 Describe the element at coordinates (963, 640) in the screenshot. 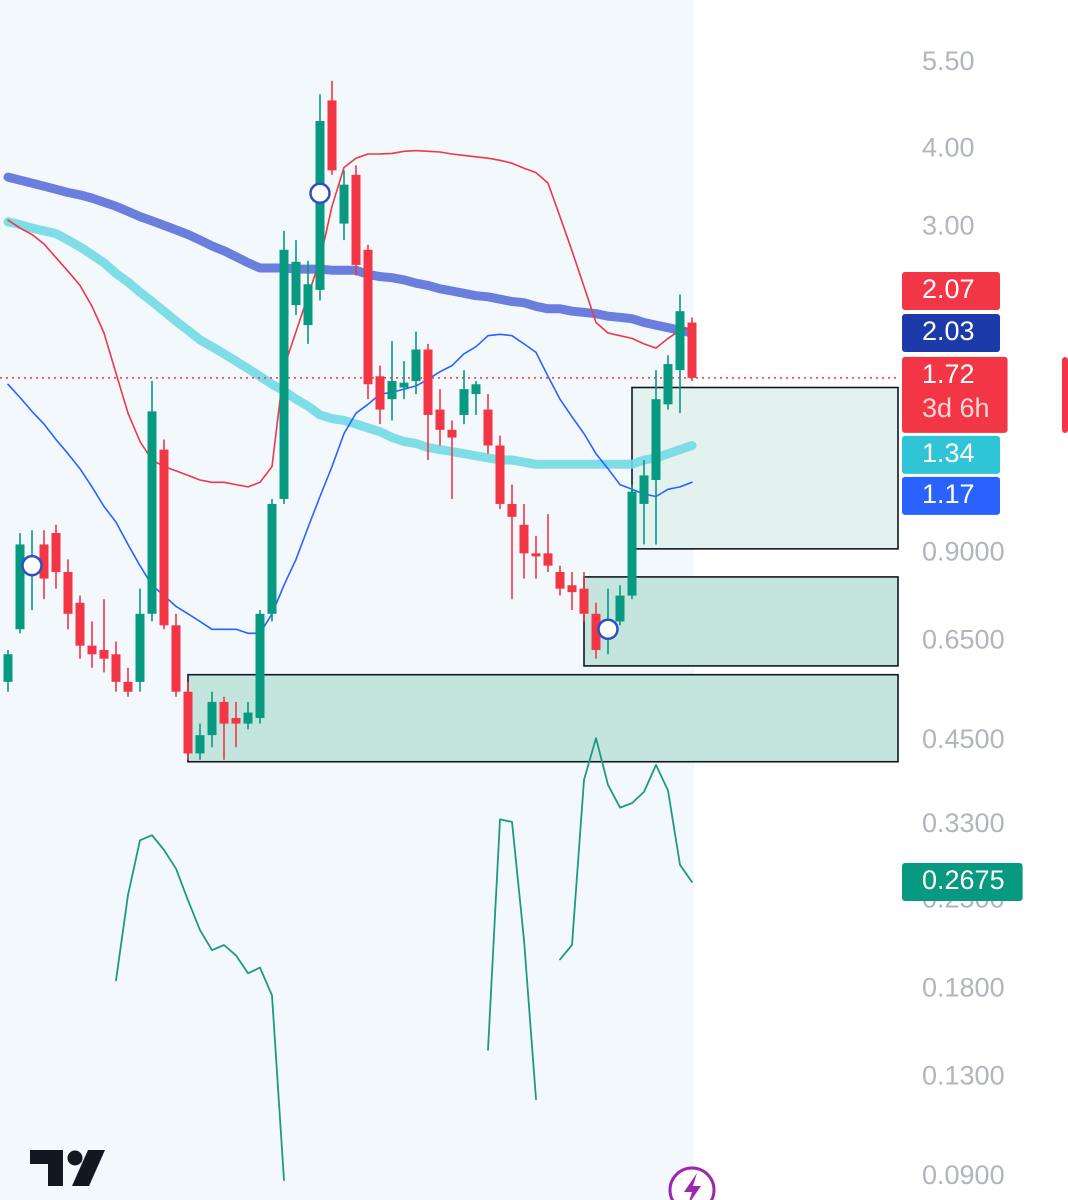

I see `y-tick-label: 0.6500` at that location.